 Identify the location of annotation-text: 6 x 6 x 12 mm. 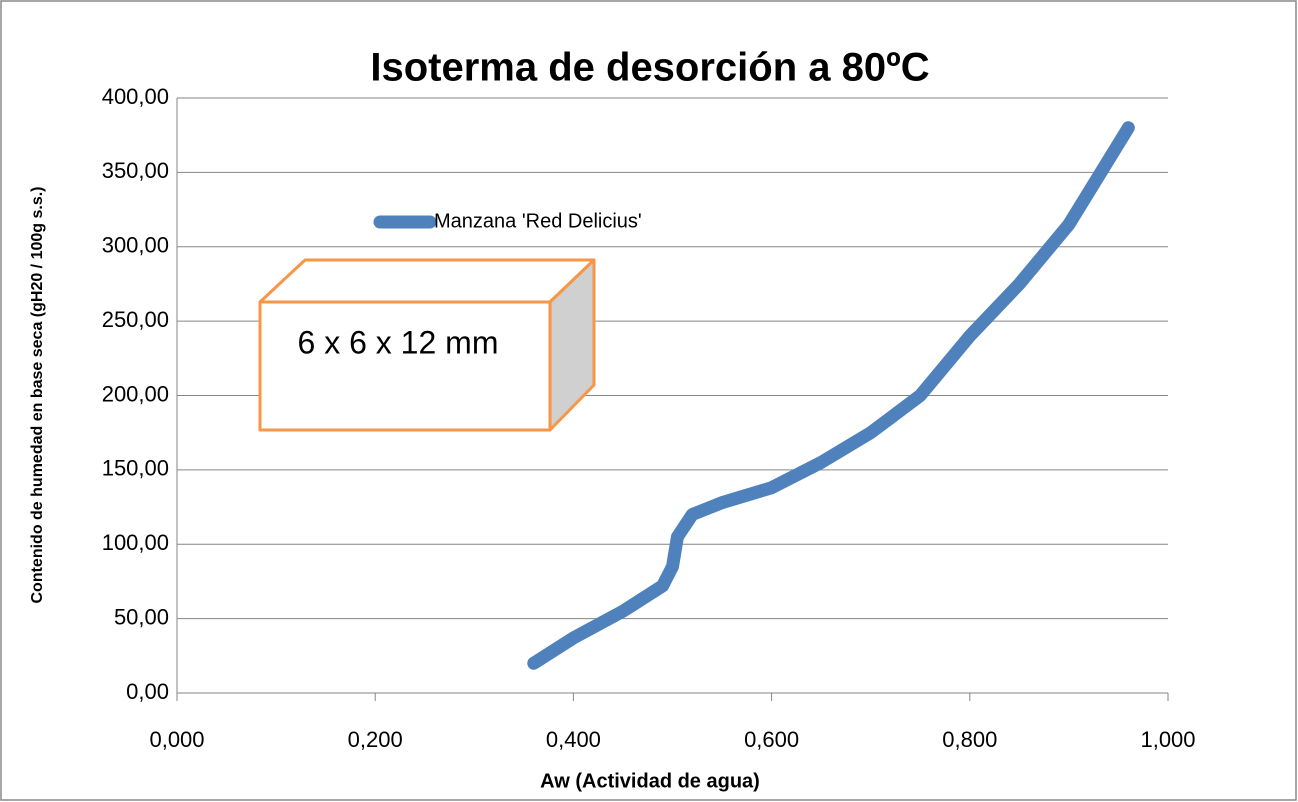
(398, 342).